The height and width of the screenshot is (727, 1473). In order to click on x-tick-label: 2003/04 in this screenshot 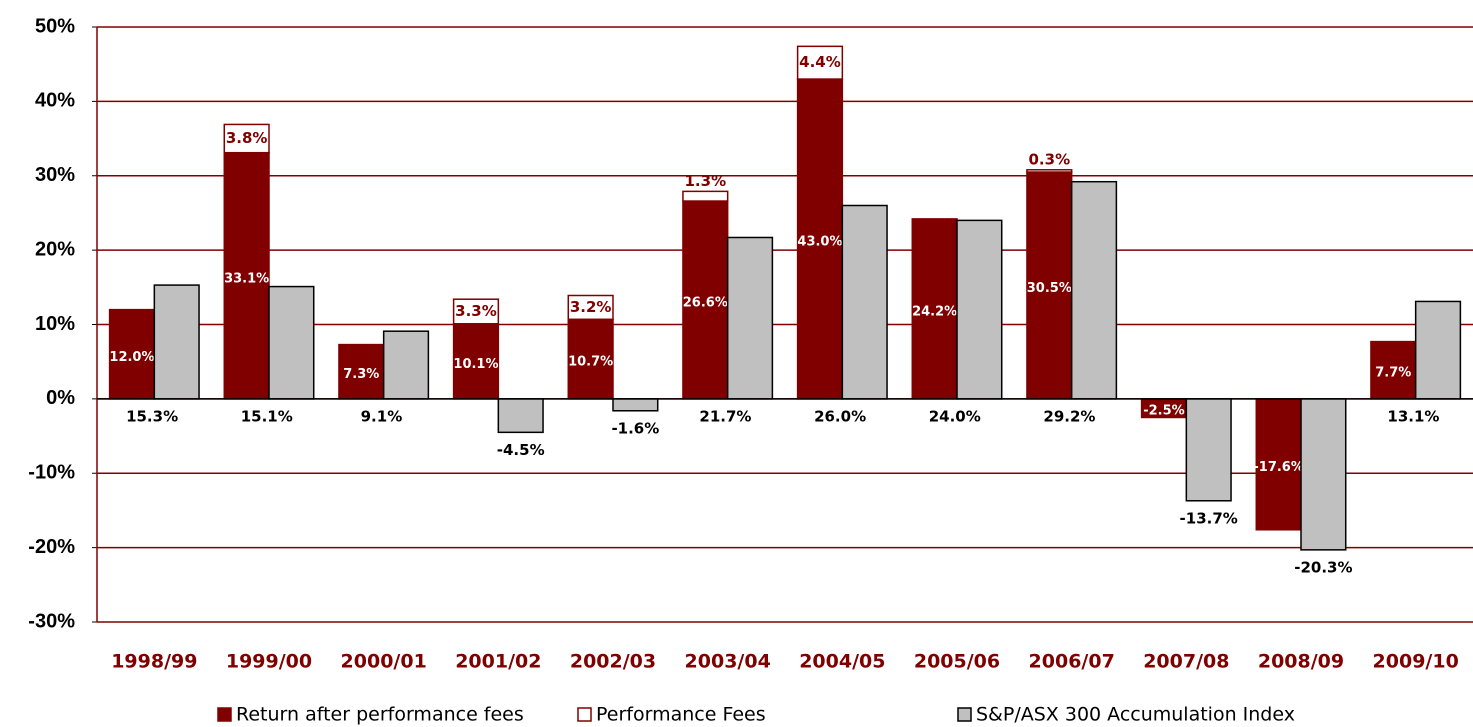, I will do `click(728, 662)`.